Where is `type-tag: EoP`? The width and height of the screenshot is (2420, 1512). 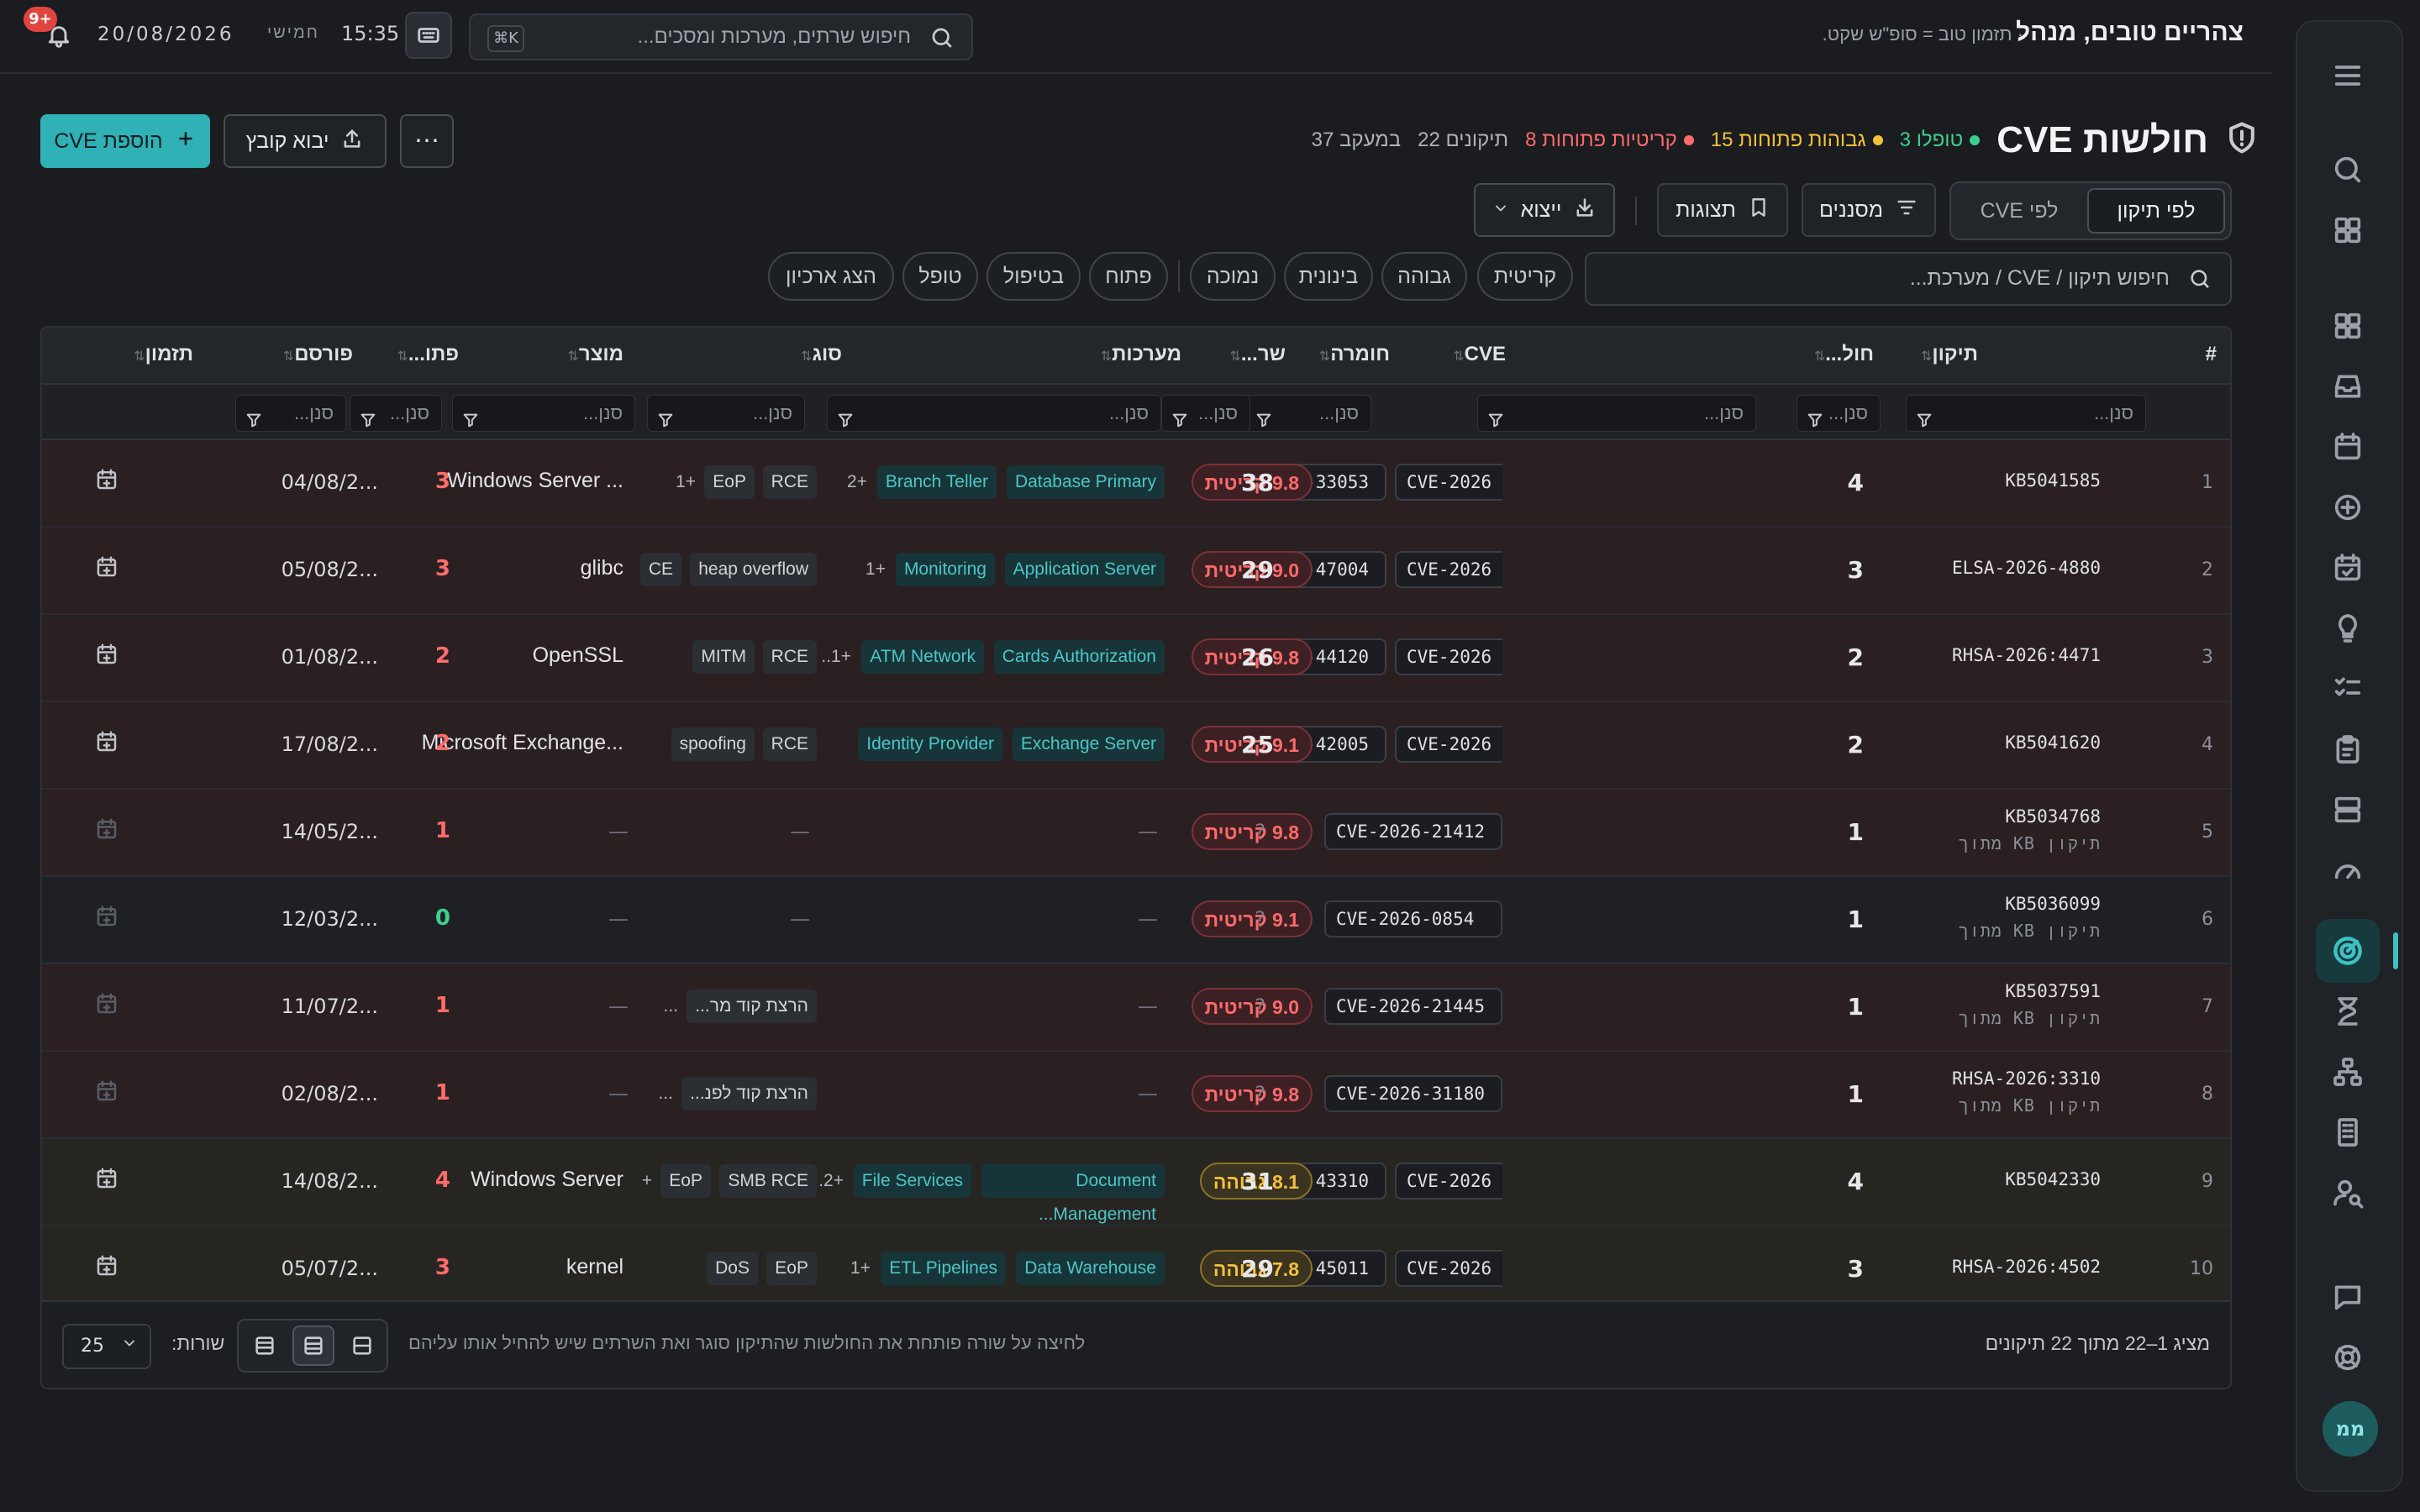 type-tag: EoP is located at coordinates (729, 482).